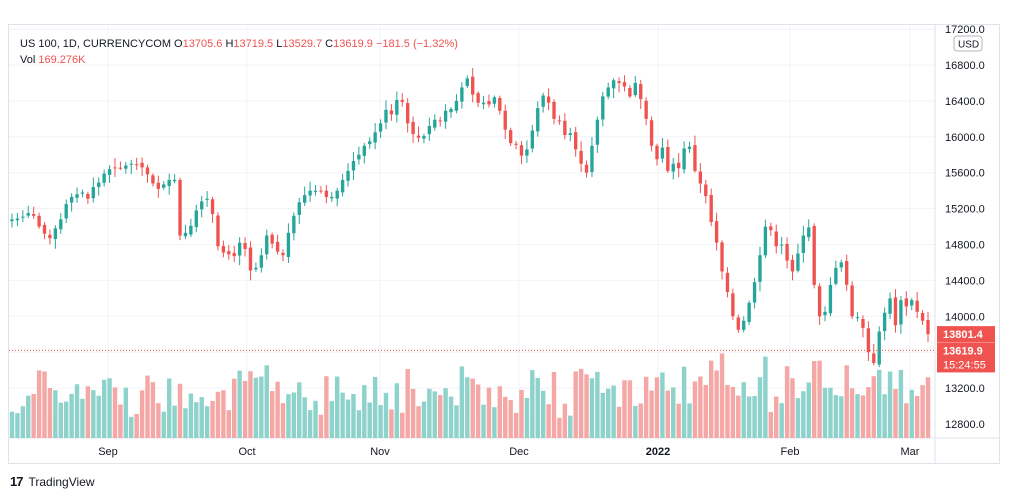 The height and width of the screenshot is (501, 1012). What do you see at coordinates (968, 43) in the screenshot?
I see `currency-badge` at bounding box center [968, 43].